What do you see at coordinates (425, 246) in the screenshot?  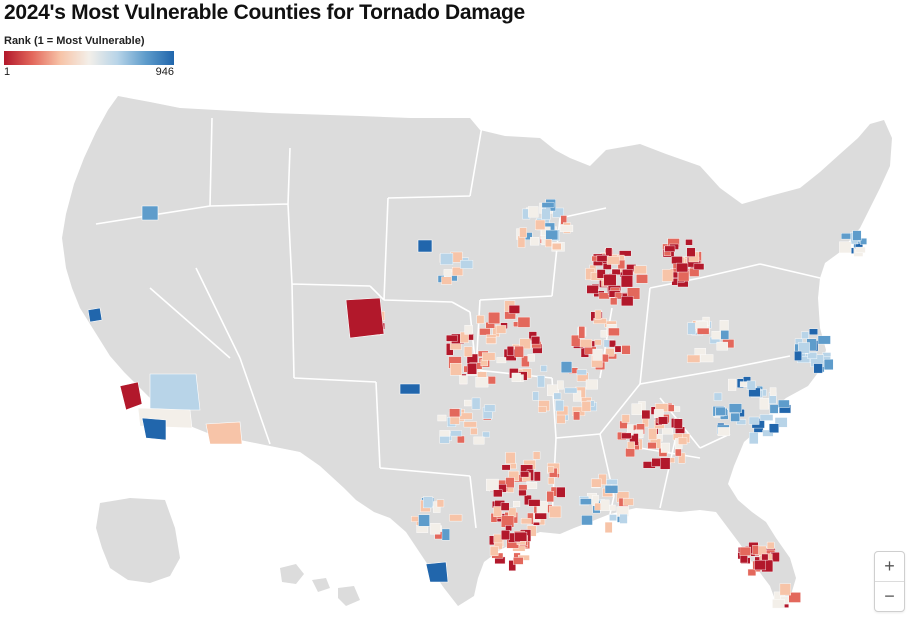 I see `county-north-dakota` at bounding box center [425, 246].